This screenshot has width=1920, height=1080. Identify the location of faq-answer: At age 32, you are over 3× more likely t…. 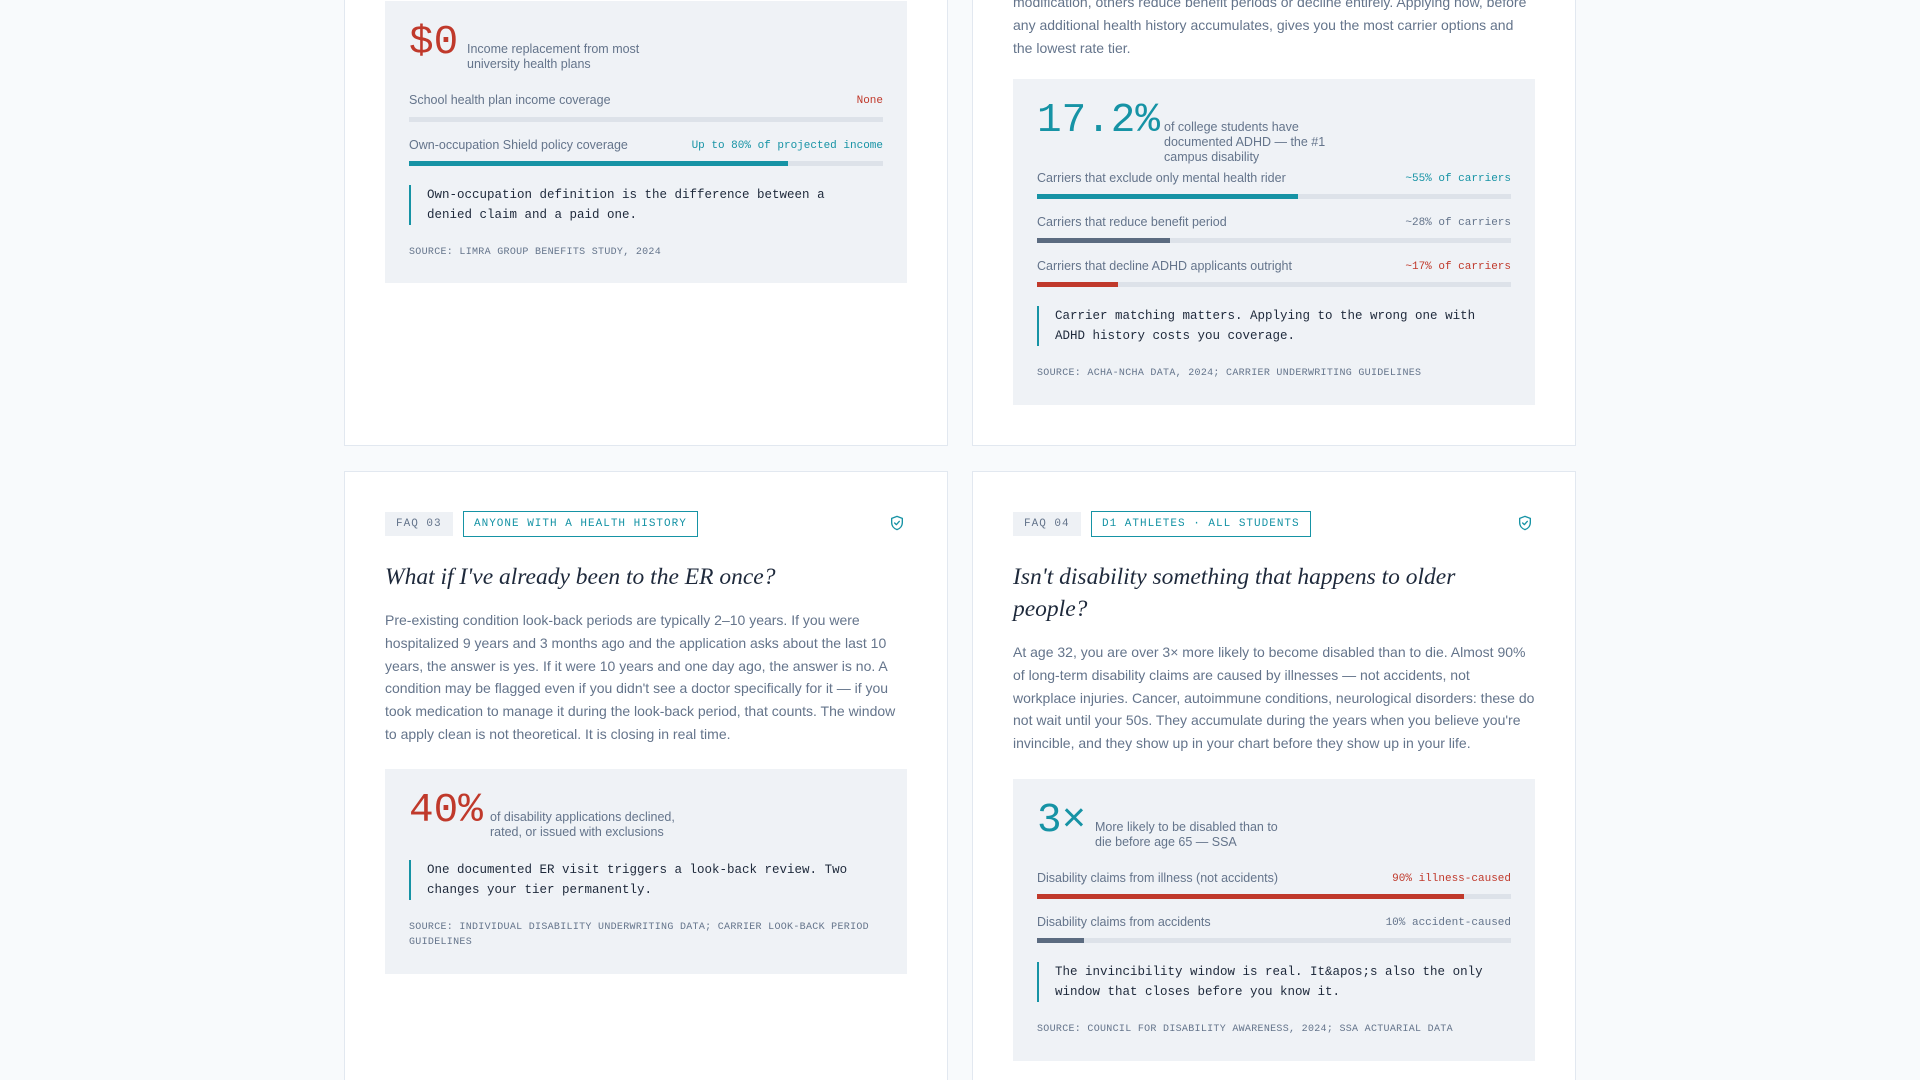
(1274, 697).